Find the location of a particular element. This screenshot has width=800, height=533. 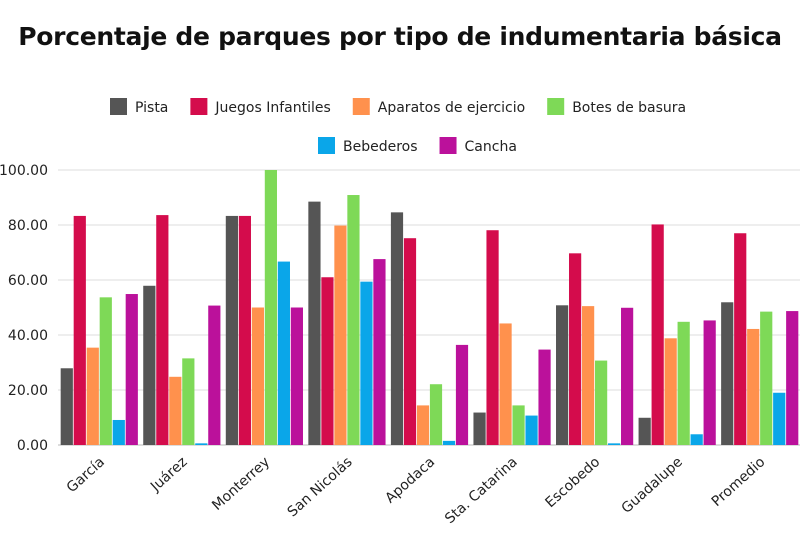

x-tick-label: Escobedo is located at coordinates (573, 482).